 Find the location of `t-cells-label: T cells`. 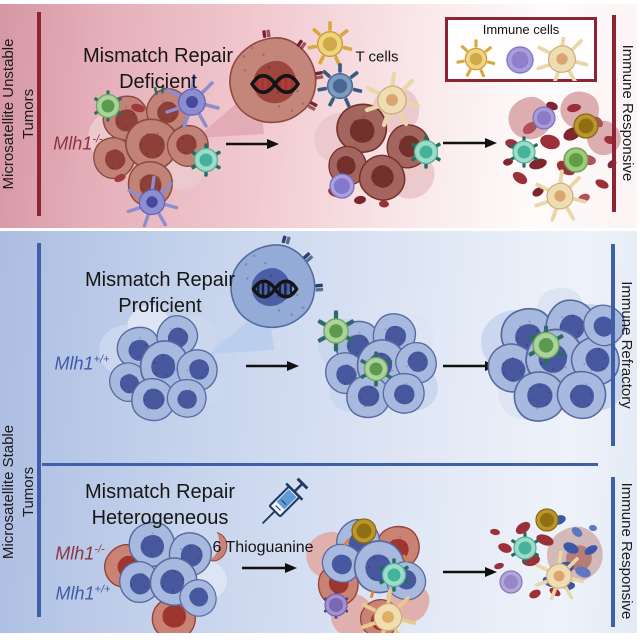

t-cells-label: T cells is located at coordinates (377, 57).